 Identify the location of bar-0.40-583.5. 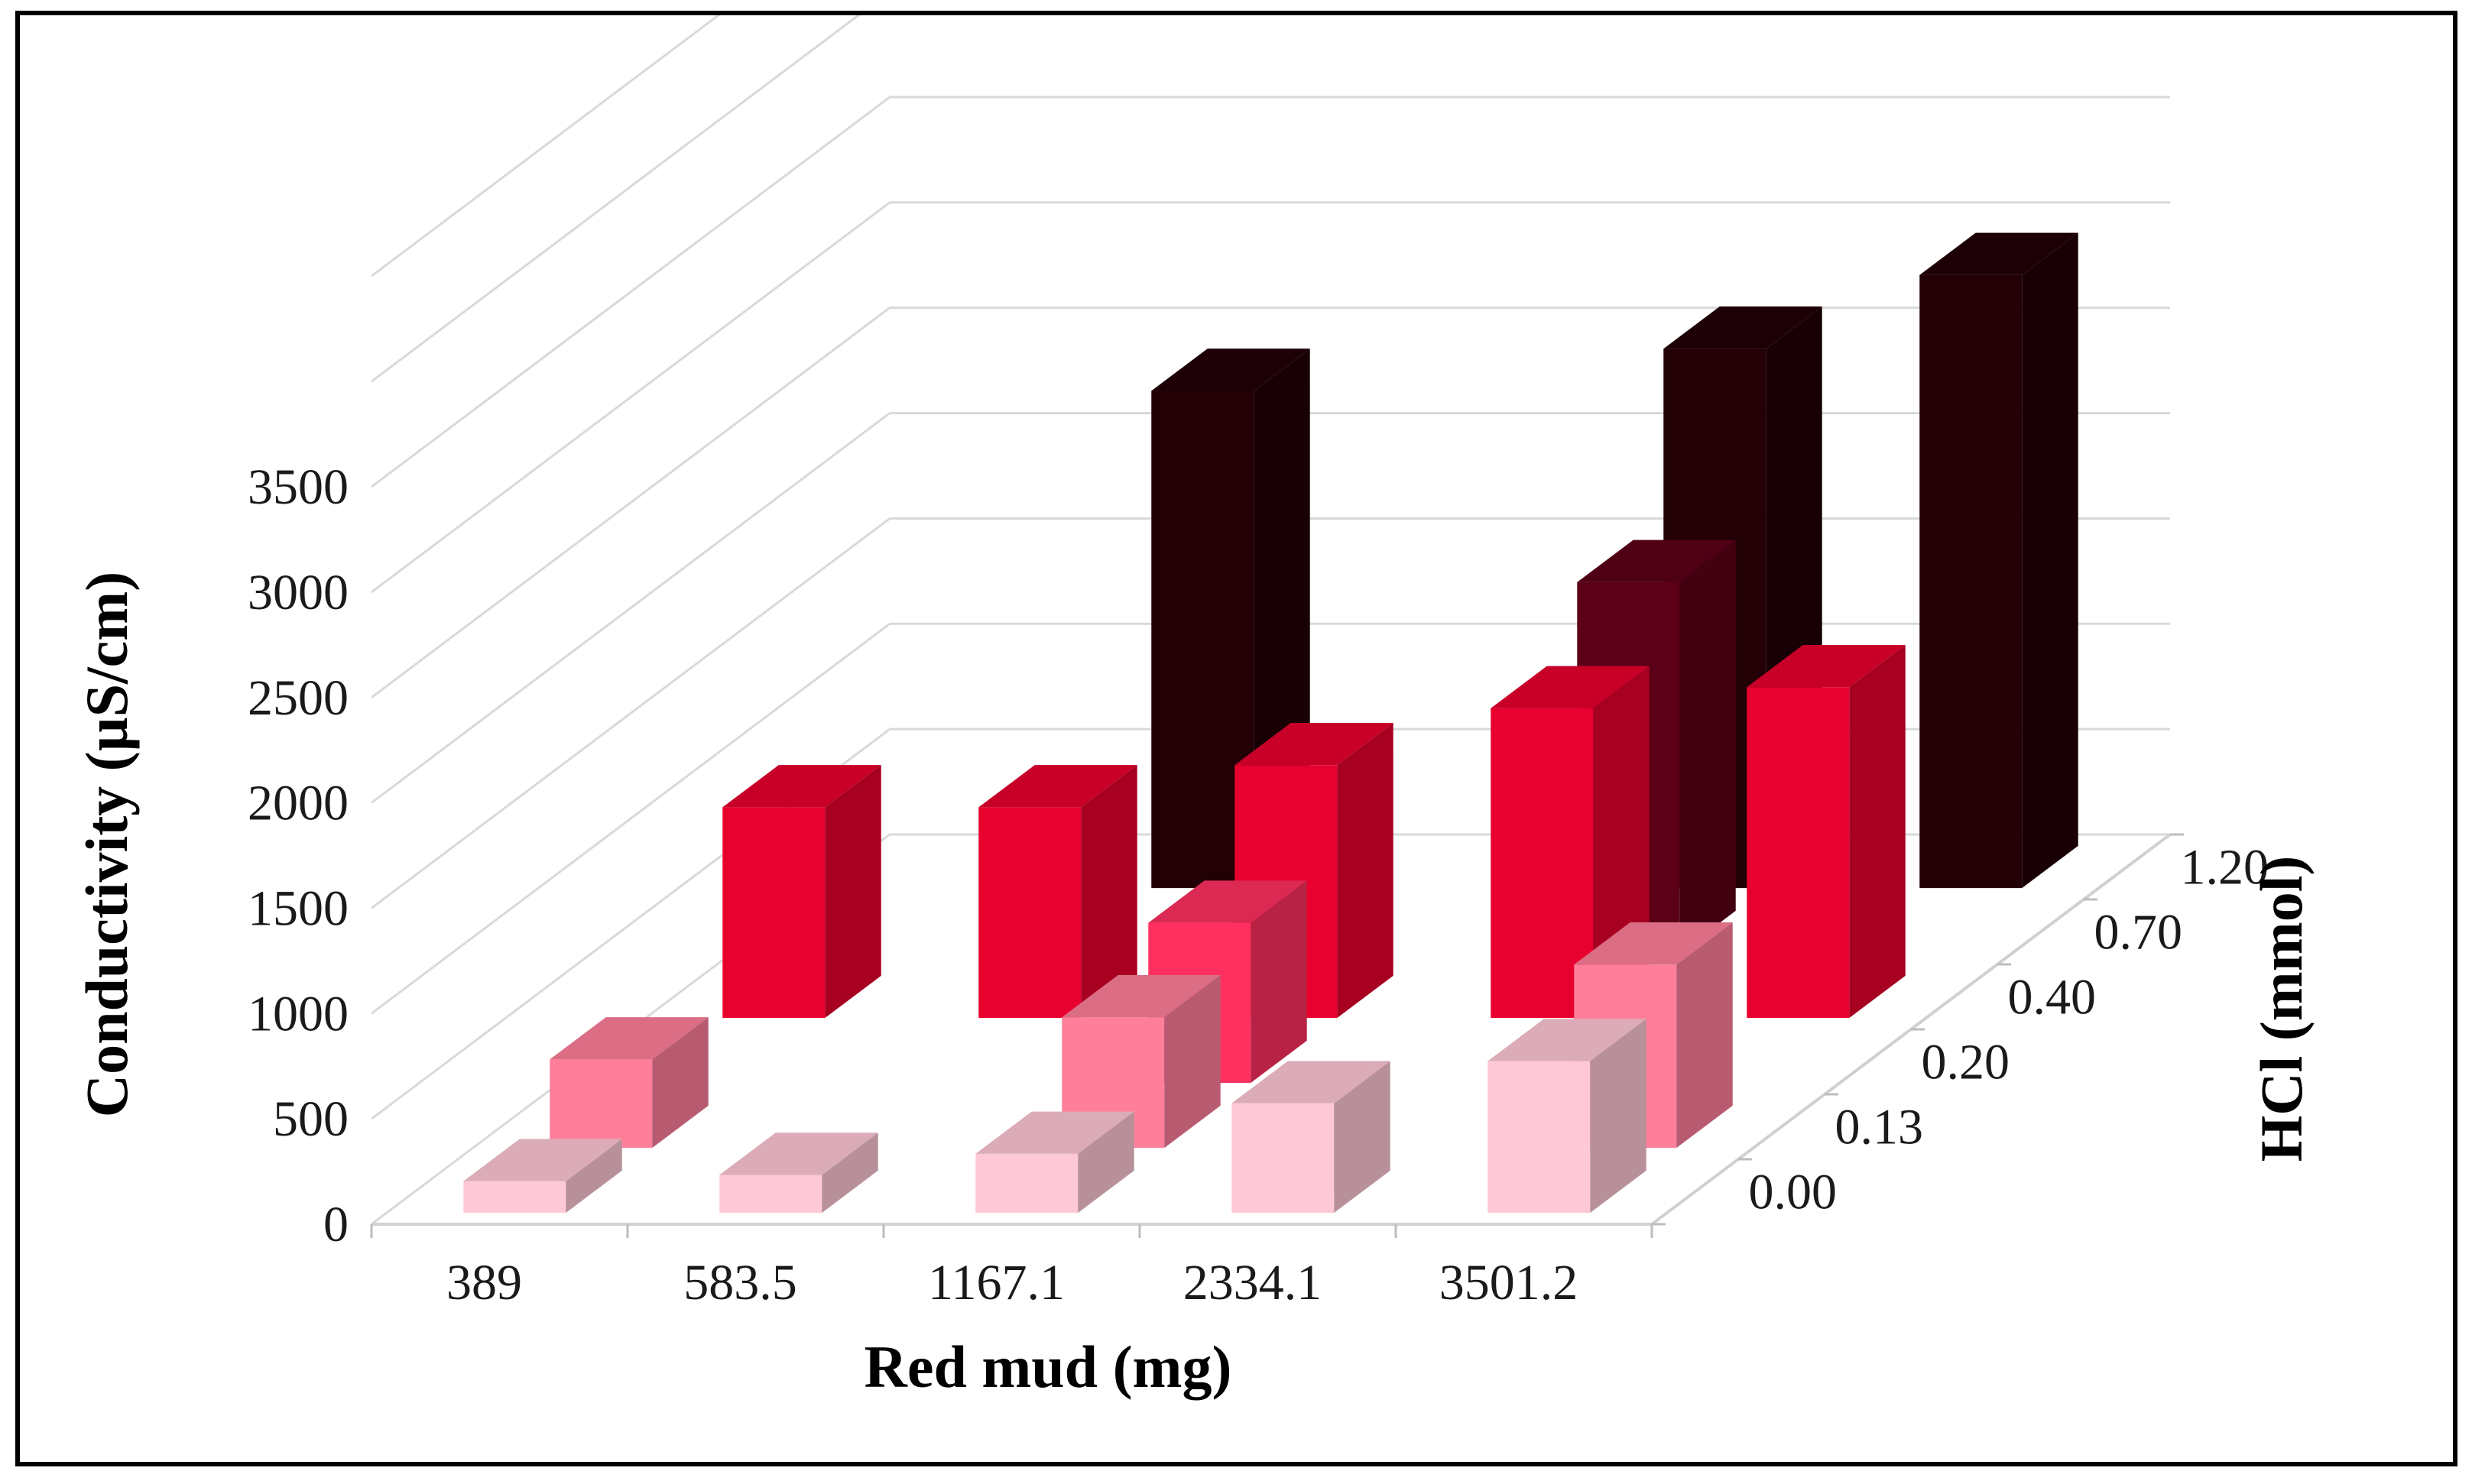
(1058, 892).